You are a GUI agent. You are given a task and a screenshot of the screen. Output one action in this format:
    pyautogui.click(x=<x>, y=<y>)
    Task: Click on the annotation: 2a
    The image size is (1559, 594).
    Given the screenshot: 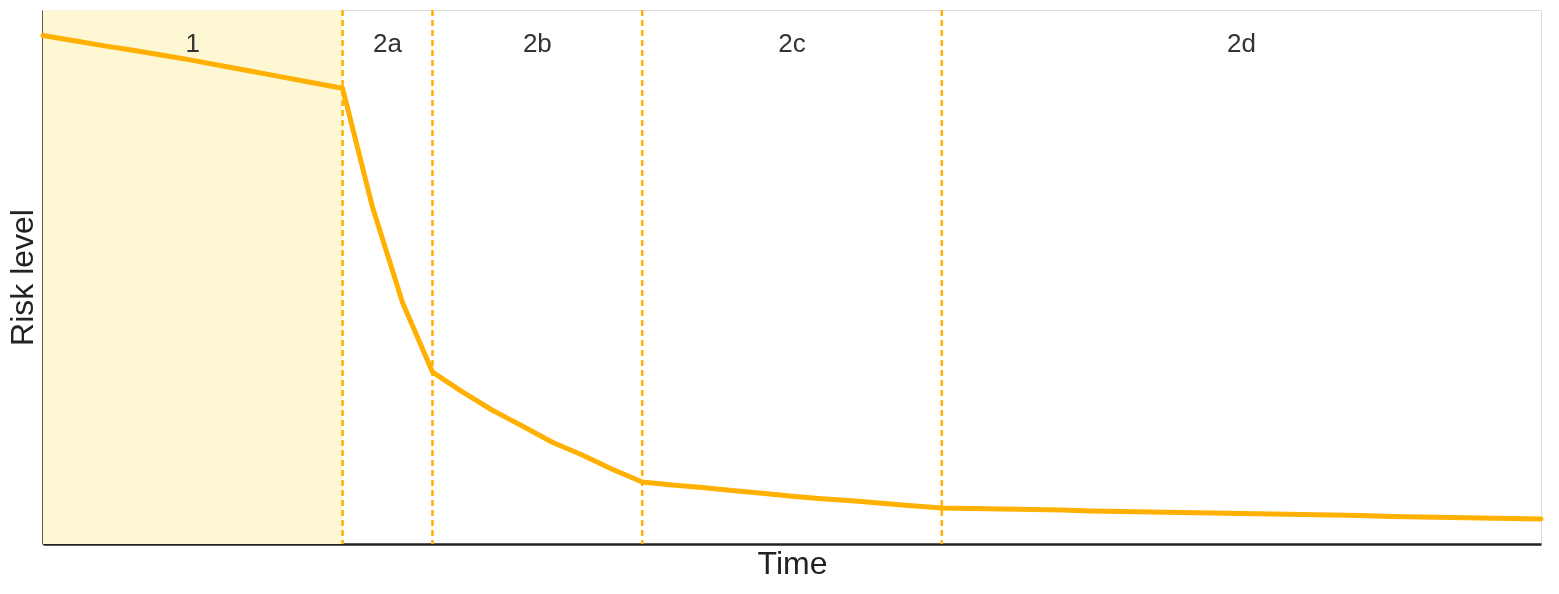 What is the action you would take?
    pyautogui.click(x=388, y=43)
    